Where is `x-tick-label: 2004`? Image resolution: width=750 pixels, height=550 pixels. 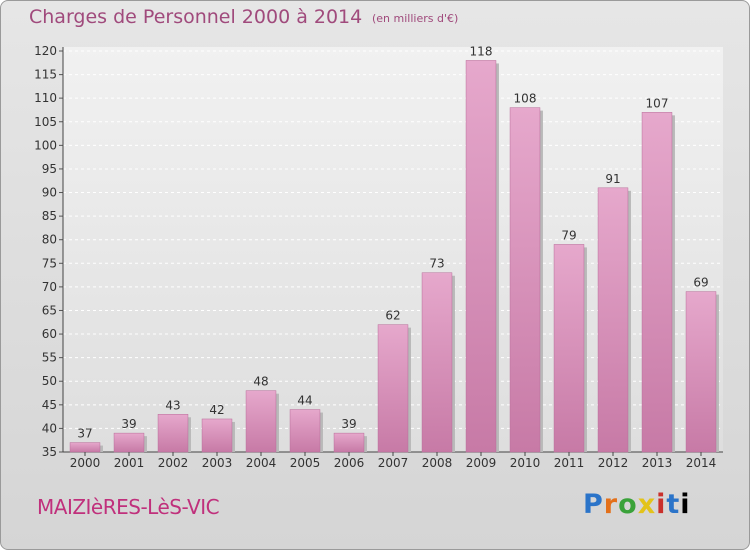
x-tick-label: 2004 is located at coordinates (261, 463).